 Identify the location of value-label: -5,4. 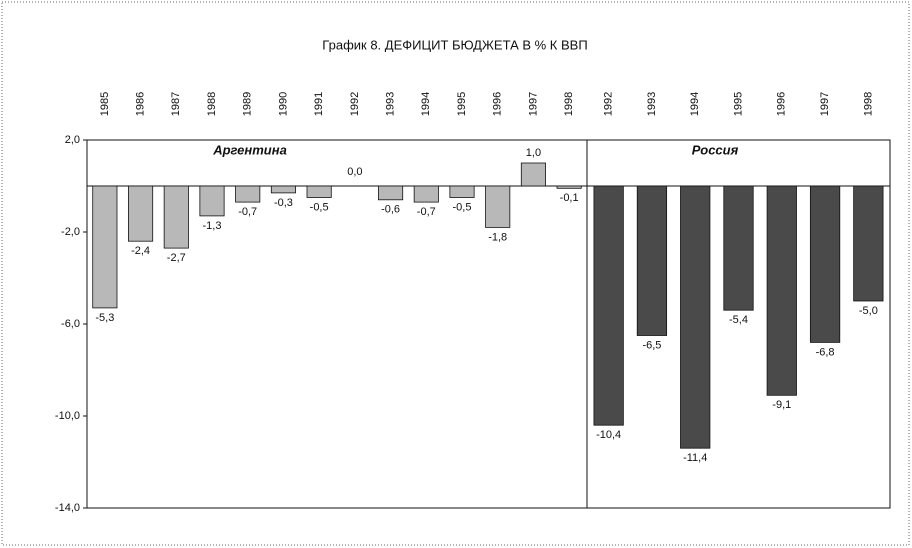
(738, 320).